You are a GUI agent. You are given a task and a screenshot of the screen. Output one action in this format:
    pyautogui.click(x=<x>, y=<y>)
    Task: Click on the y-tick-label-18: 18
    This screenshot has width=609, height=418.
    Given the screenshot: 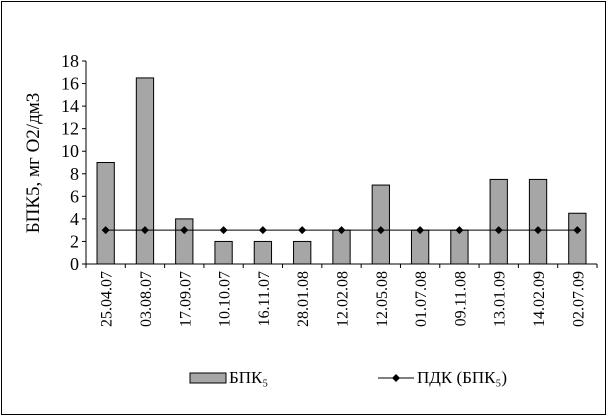 What is the action you would take?
    pyautogui.click(x=70, y=61)
    